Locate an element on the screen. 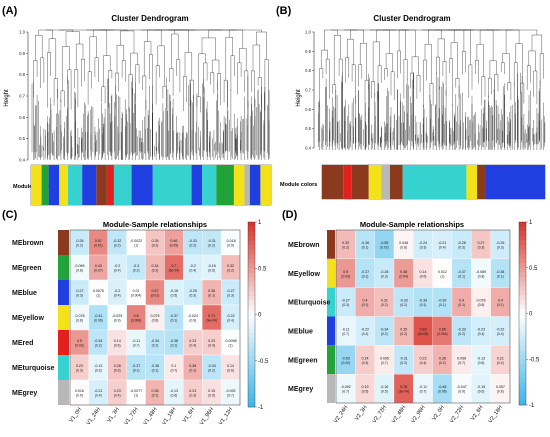  cell-value: 0.0075 is located at coordinates (98, 291).